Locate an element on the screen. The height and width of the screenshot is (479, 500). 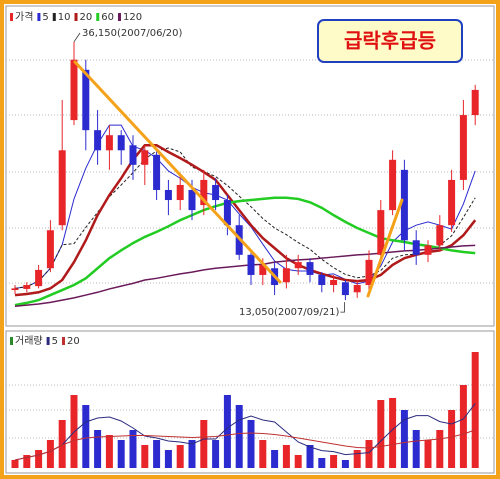
annotation-leader is located at coordinates (77, 37).